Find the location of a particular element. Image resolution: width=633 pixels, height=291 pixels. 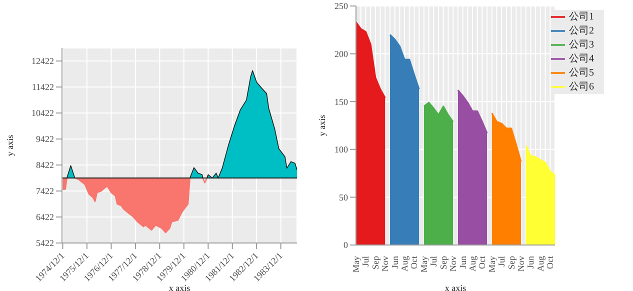

legend-label: 公司1 is located at coordinates (581, 16).